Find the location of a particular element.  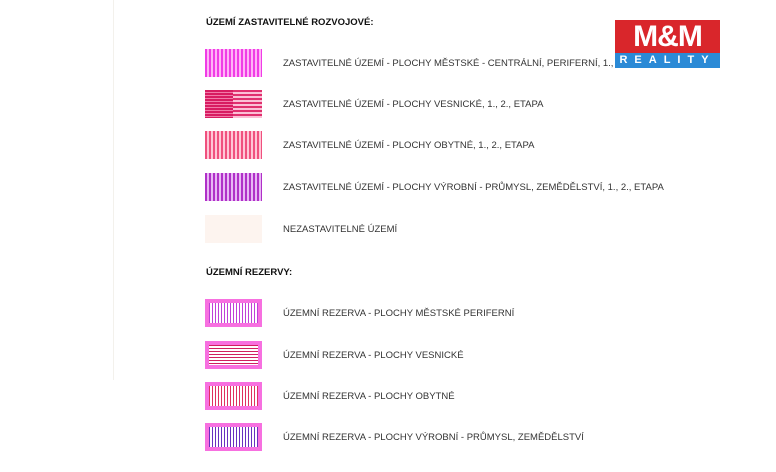

logo-wordmark: REALITY is located at coordinates (667, 60).